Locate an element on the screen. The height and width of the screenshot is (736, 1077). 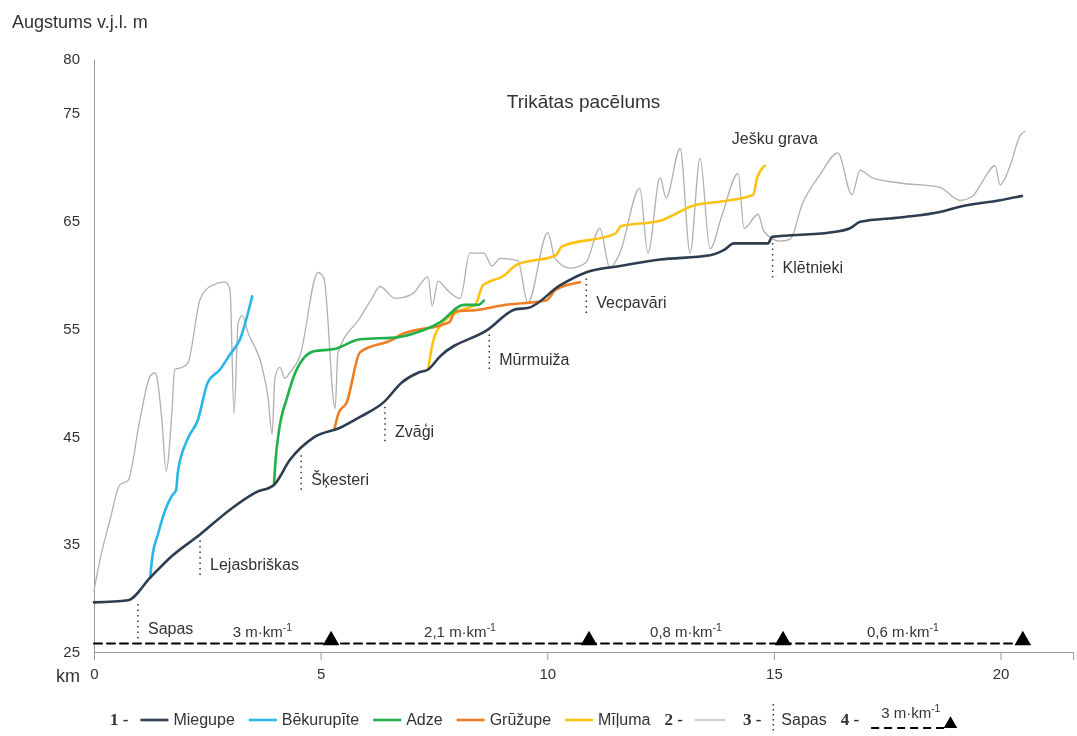
annotation: 0,8 m·km$^{-1}$ is located at coordinates (686, 631).